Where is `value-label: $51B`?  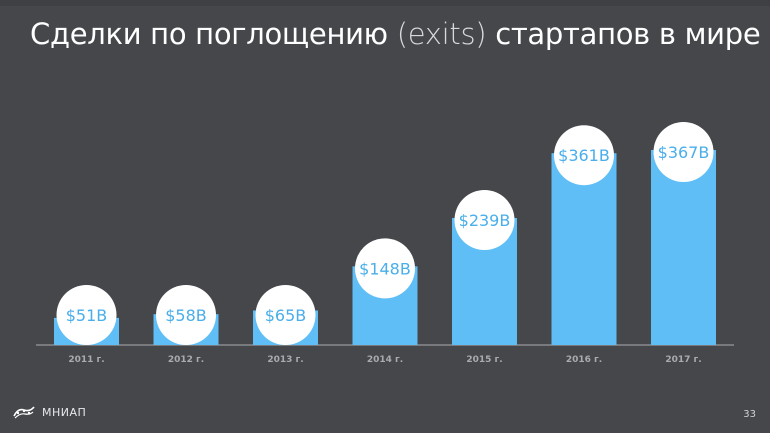
value-label: $51B is located at coordinates (87, 315).